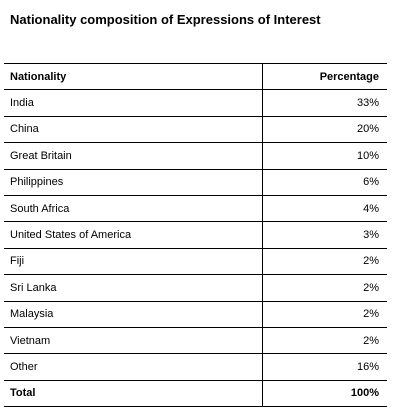 The image size is (404, 407). I want to click on table-row: Great Britain 10%, so click(195, 156).